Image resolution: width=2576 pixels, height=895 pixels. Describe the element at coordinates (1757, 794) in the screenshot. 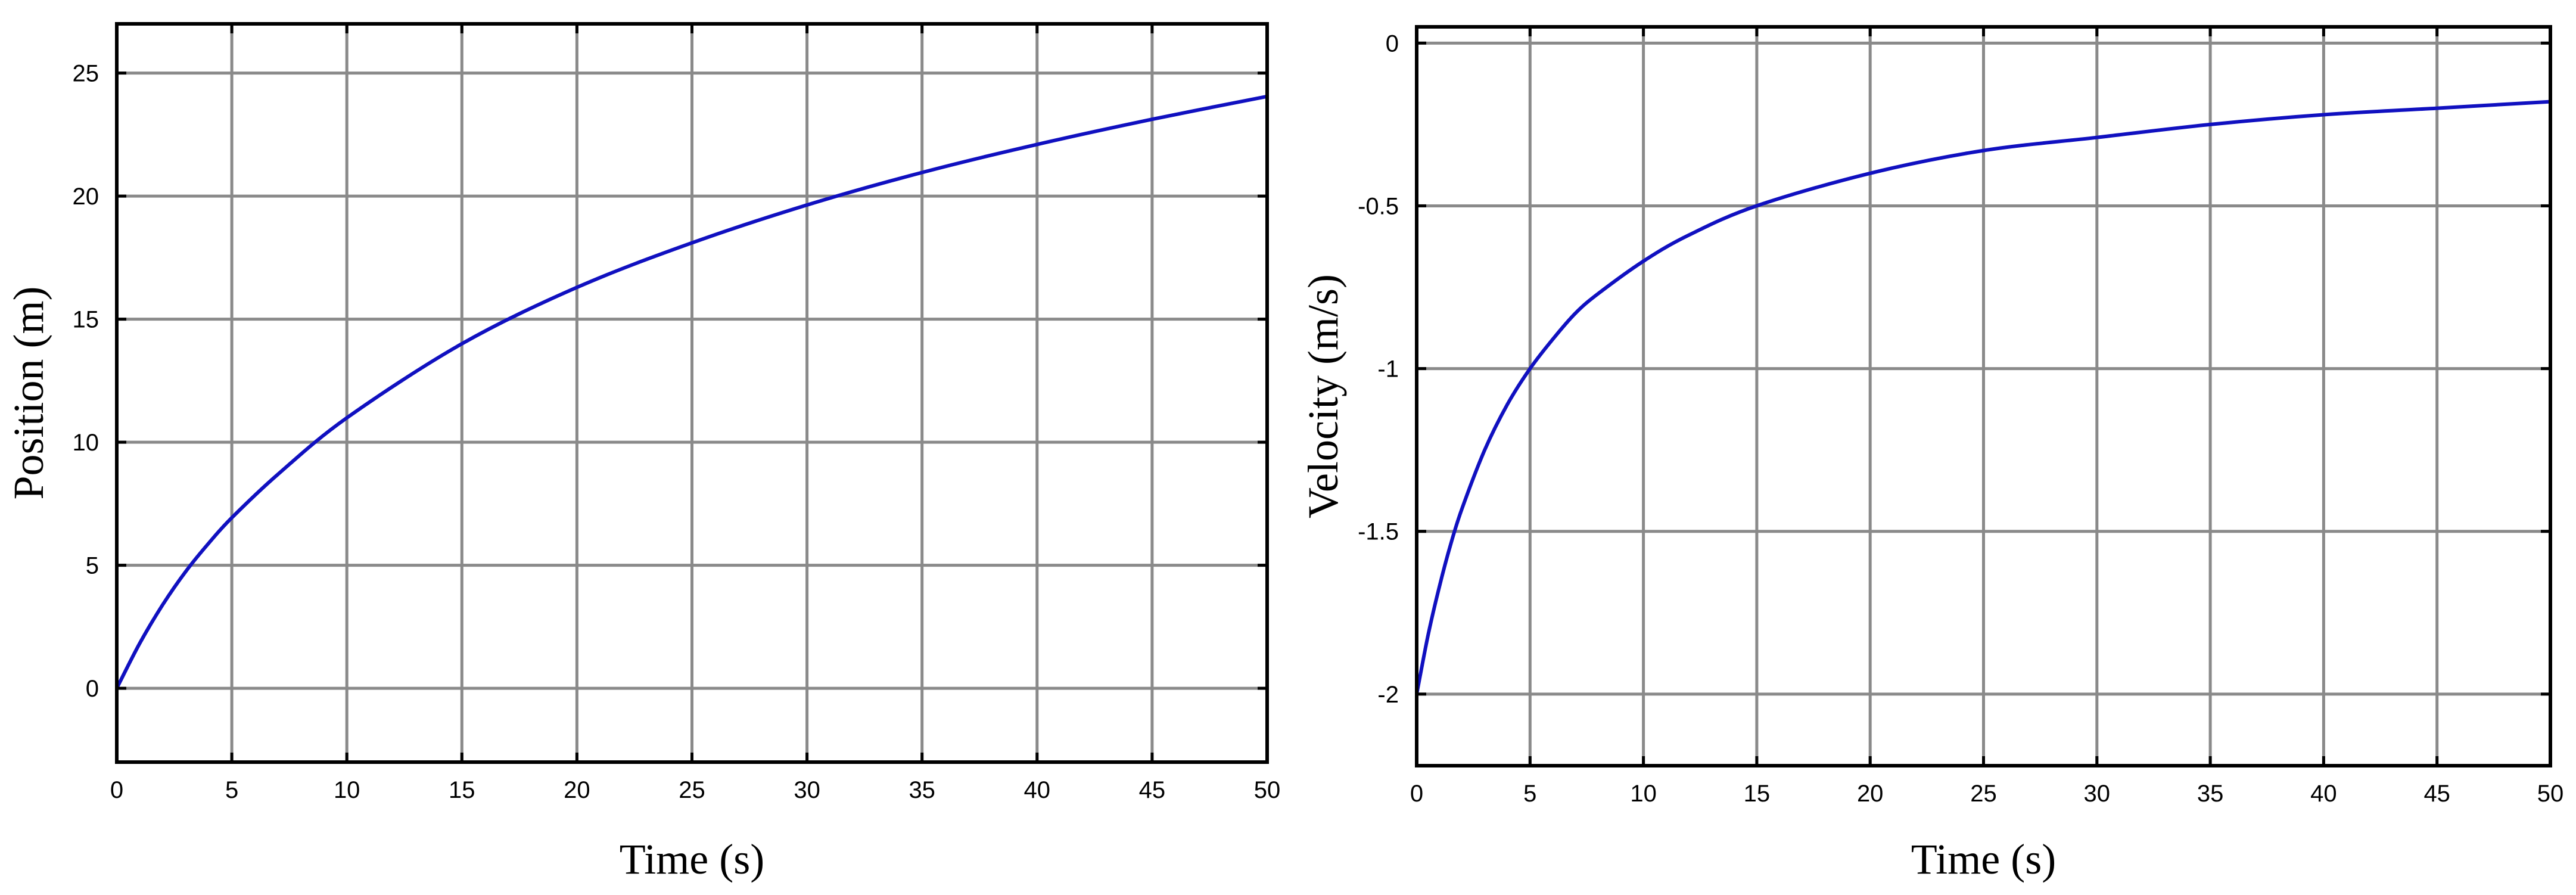

I see `velocity-x-tick-label: 15` at that location.